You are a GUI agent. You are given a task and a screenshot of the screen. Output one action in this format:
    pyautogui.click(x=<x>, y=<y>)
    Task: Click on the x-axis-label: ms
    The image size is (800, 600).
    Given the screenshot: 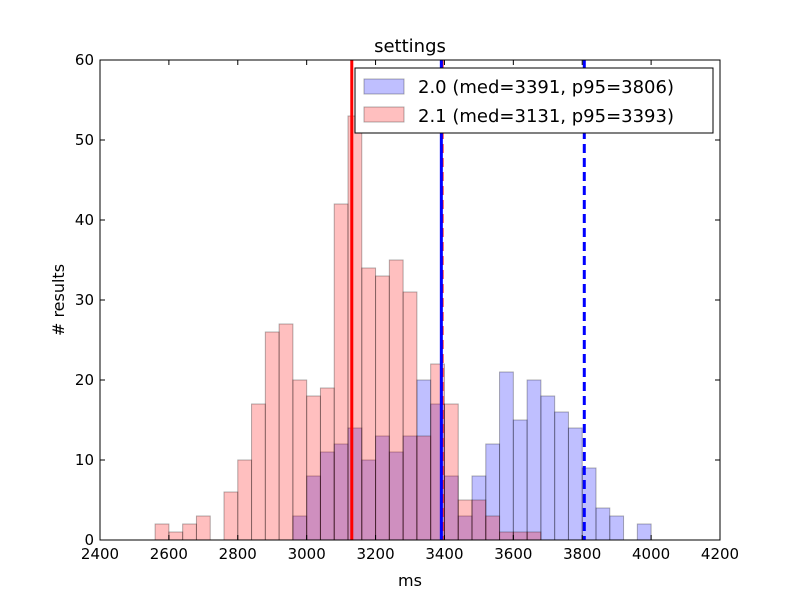 What is the action you would take?
    pyautogui.click(x=410, y=580)
    